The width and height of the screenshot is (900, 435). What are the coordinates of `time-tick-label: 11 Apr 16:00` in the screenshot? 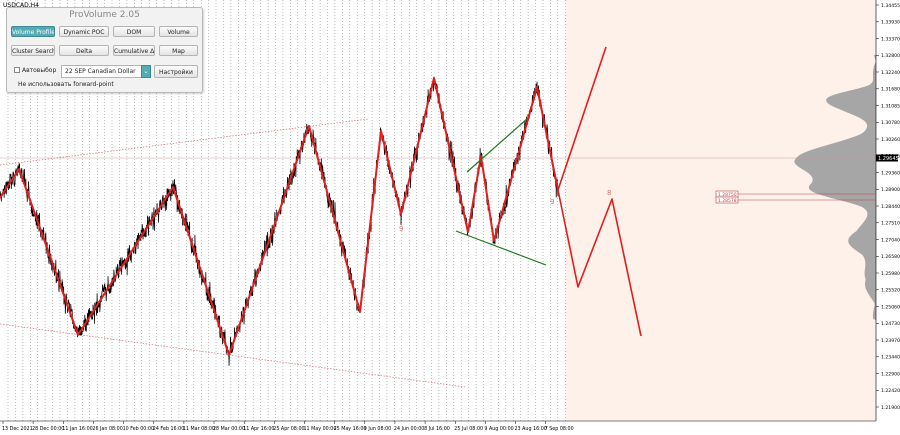 It's located at (258, 429).